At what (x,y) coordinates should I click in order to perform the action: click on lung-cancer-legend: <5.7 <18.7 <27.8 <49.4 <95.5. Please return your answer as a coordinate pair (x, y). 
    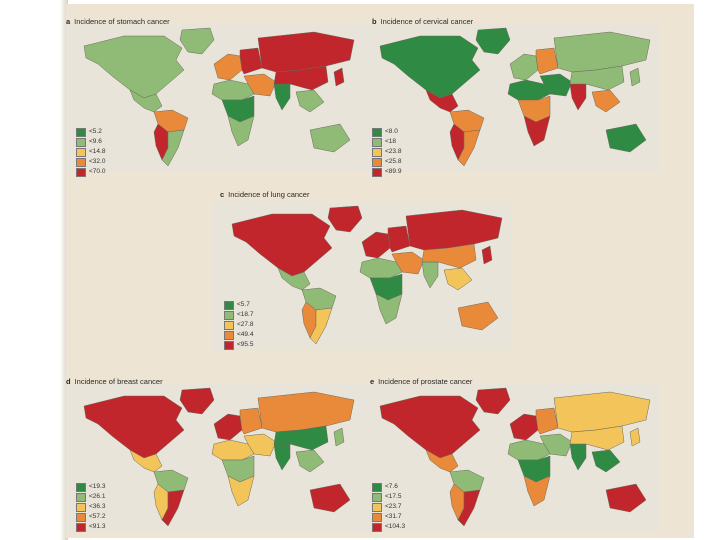
    Looking at the image, I should click on (238, 325).